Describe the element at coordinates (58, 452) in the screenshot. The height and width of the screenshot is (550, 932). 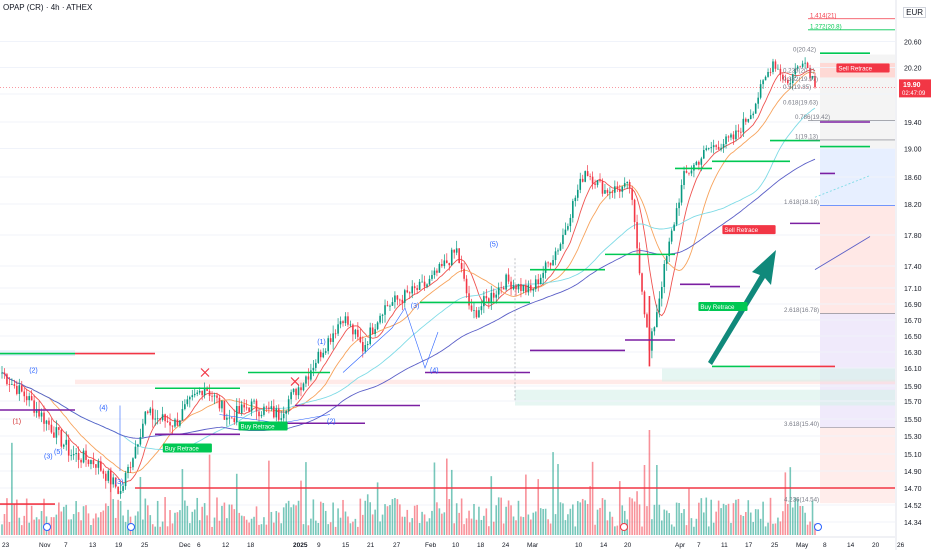
I see `wave-label: (5)` at that location.